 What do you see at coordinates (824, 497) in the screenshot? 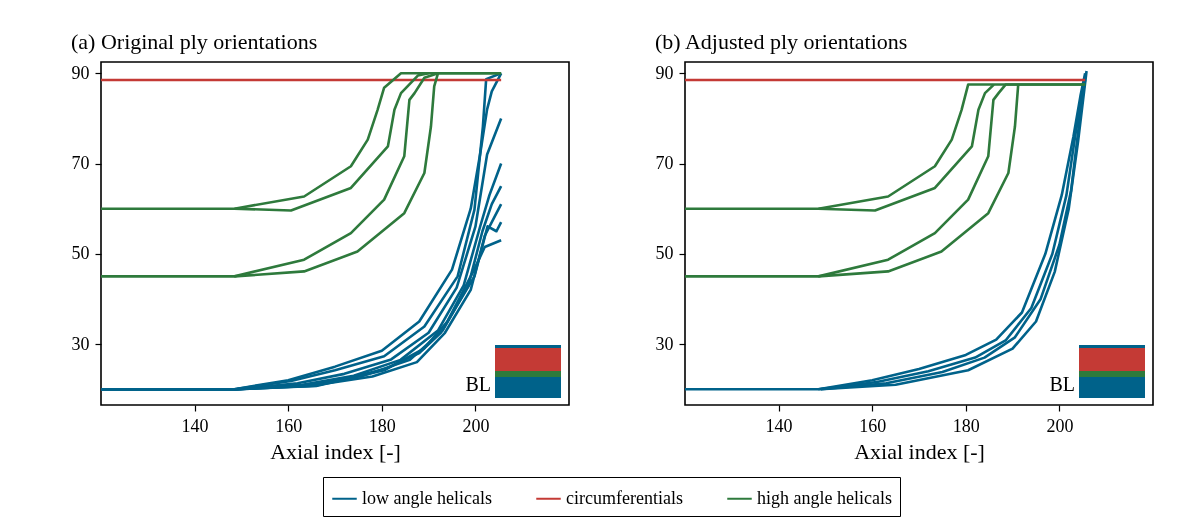
I see `legend-label: high angle helicals` at bounding box center [824, 497].